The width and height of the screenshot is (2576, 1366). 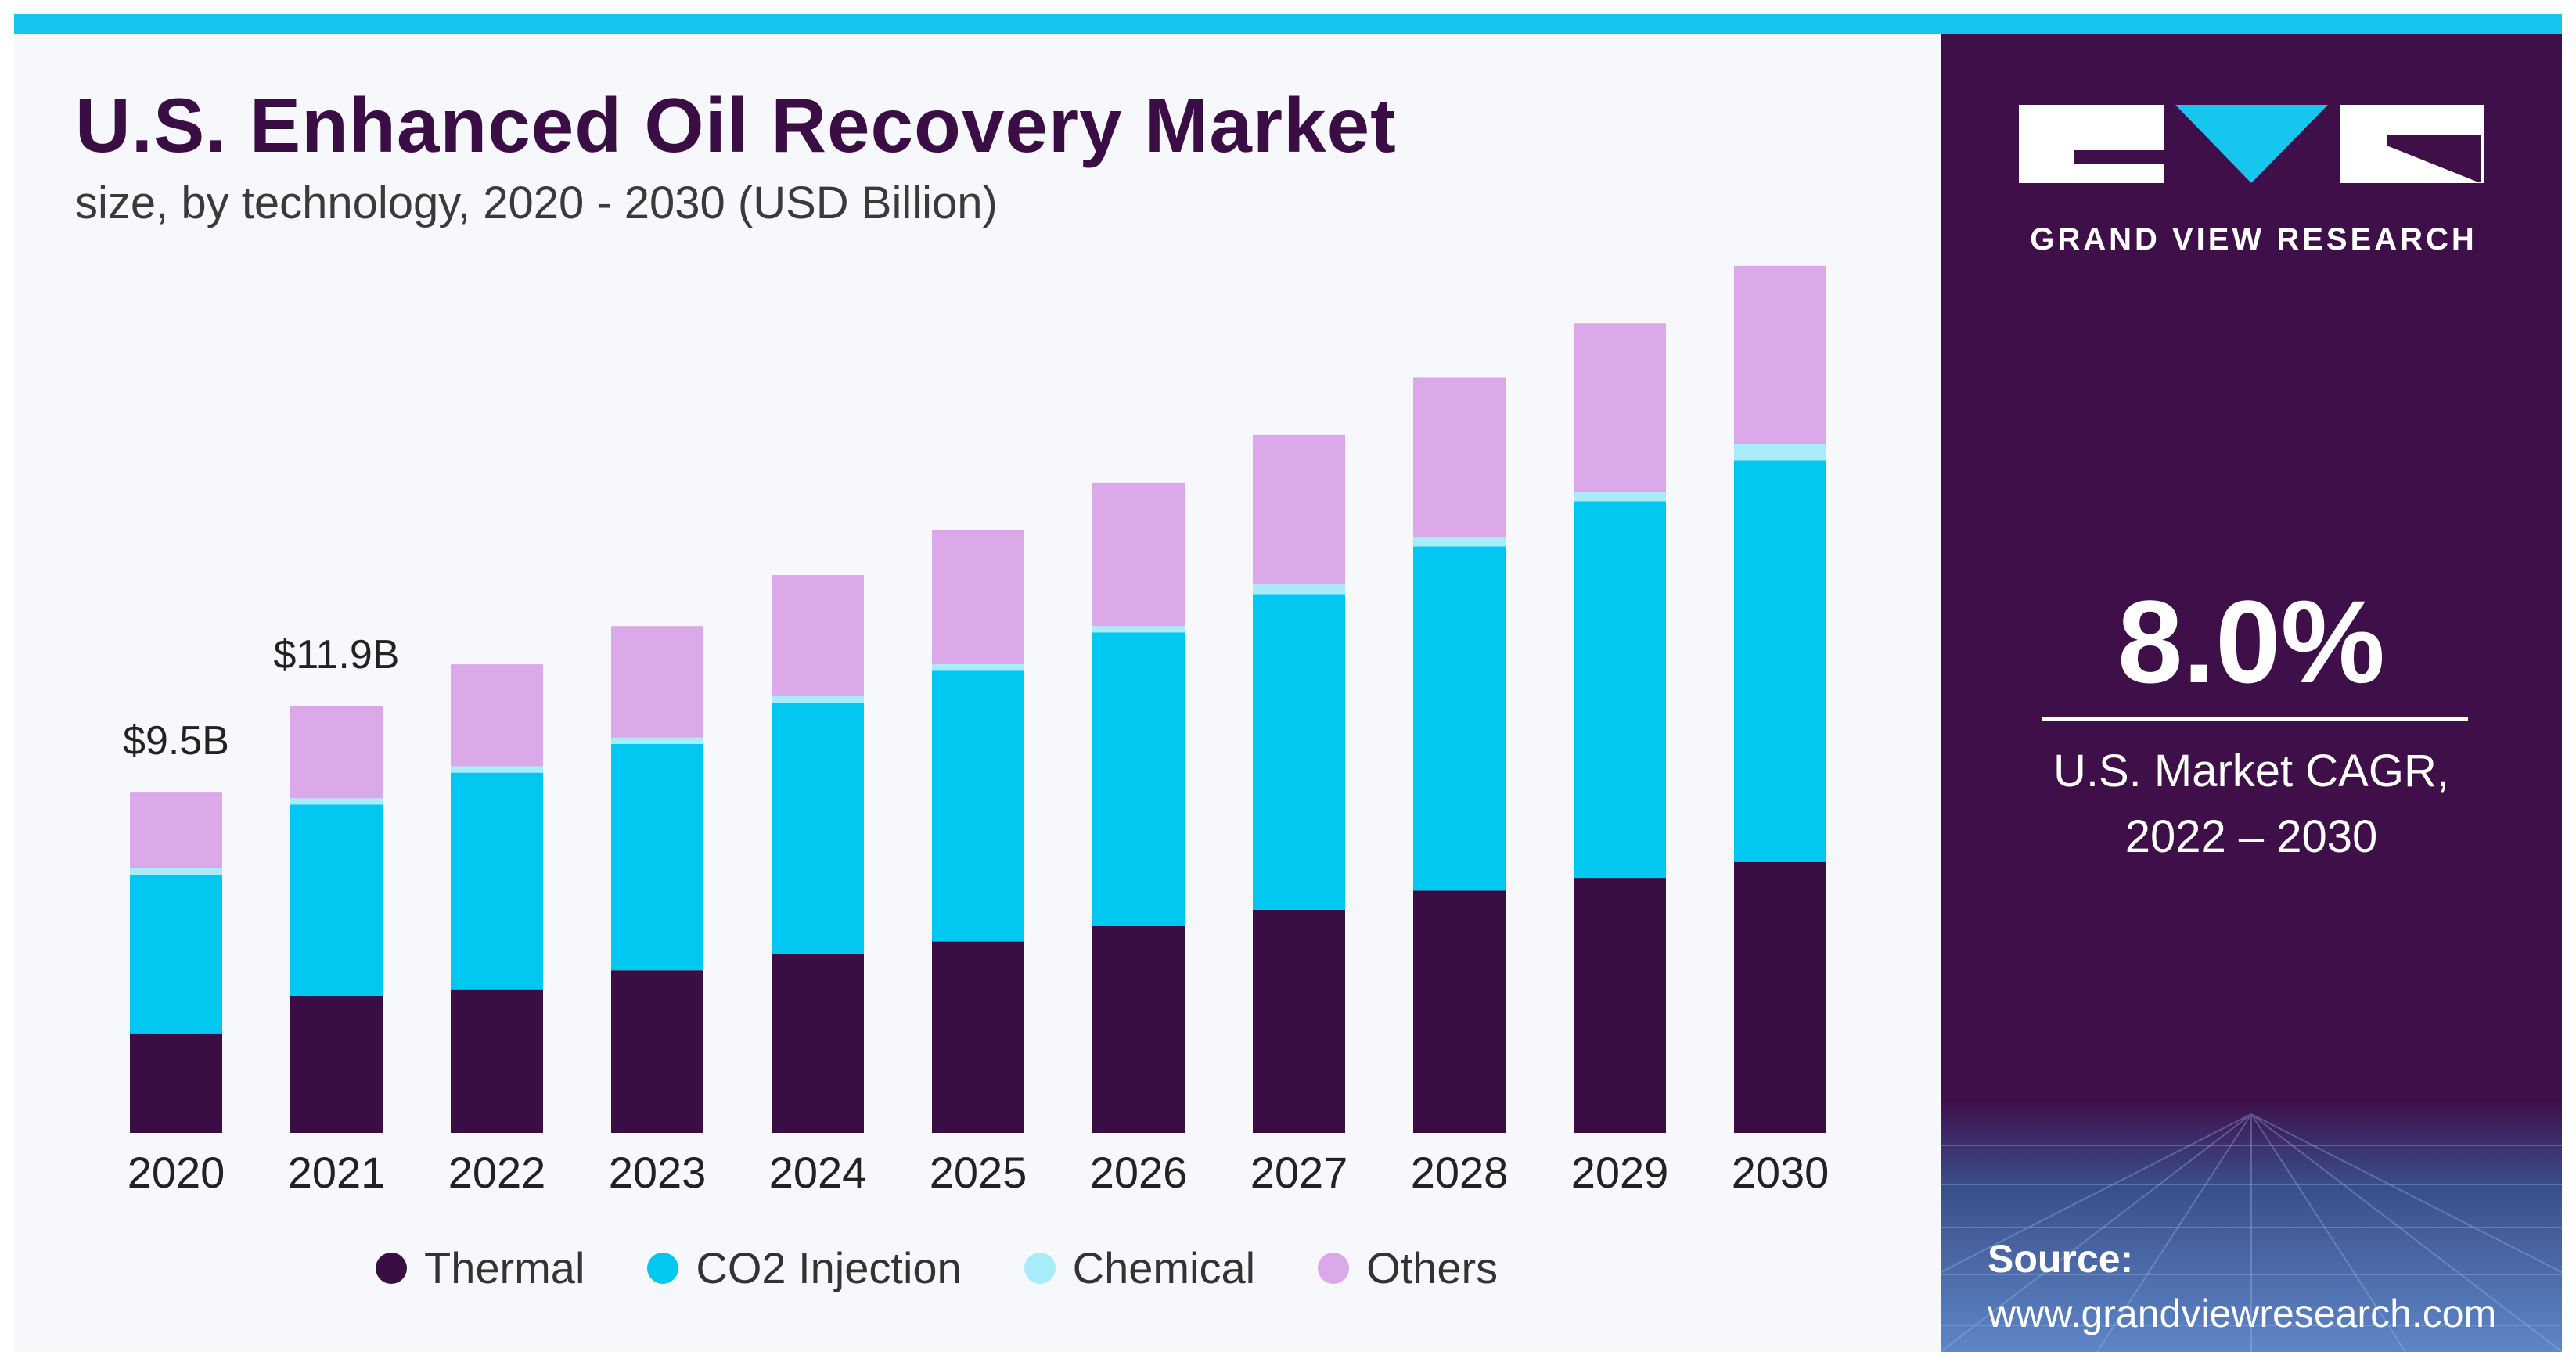 What do you see at coordinates (663, 1268) in the screenshot?
I see `legend-swatch-co2-injection` at bounding box center [663, 1268].